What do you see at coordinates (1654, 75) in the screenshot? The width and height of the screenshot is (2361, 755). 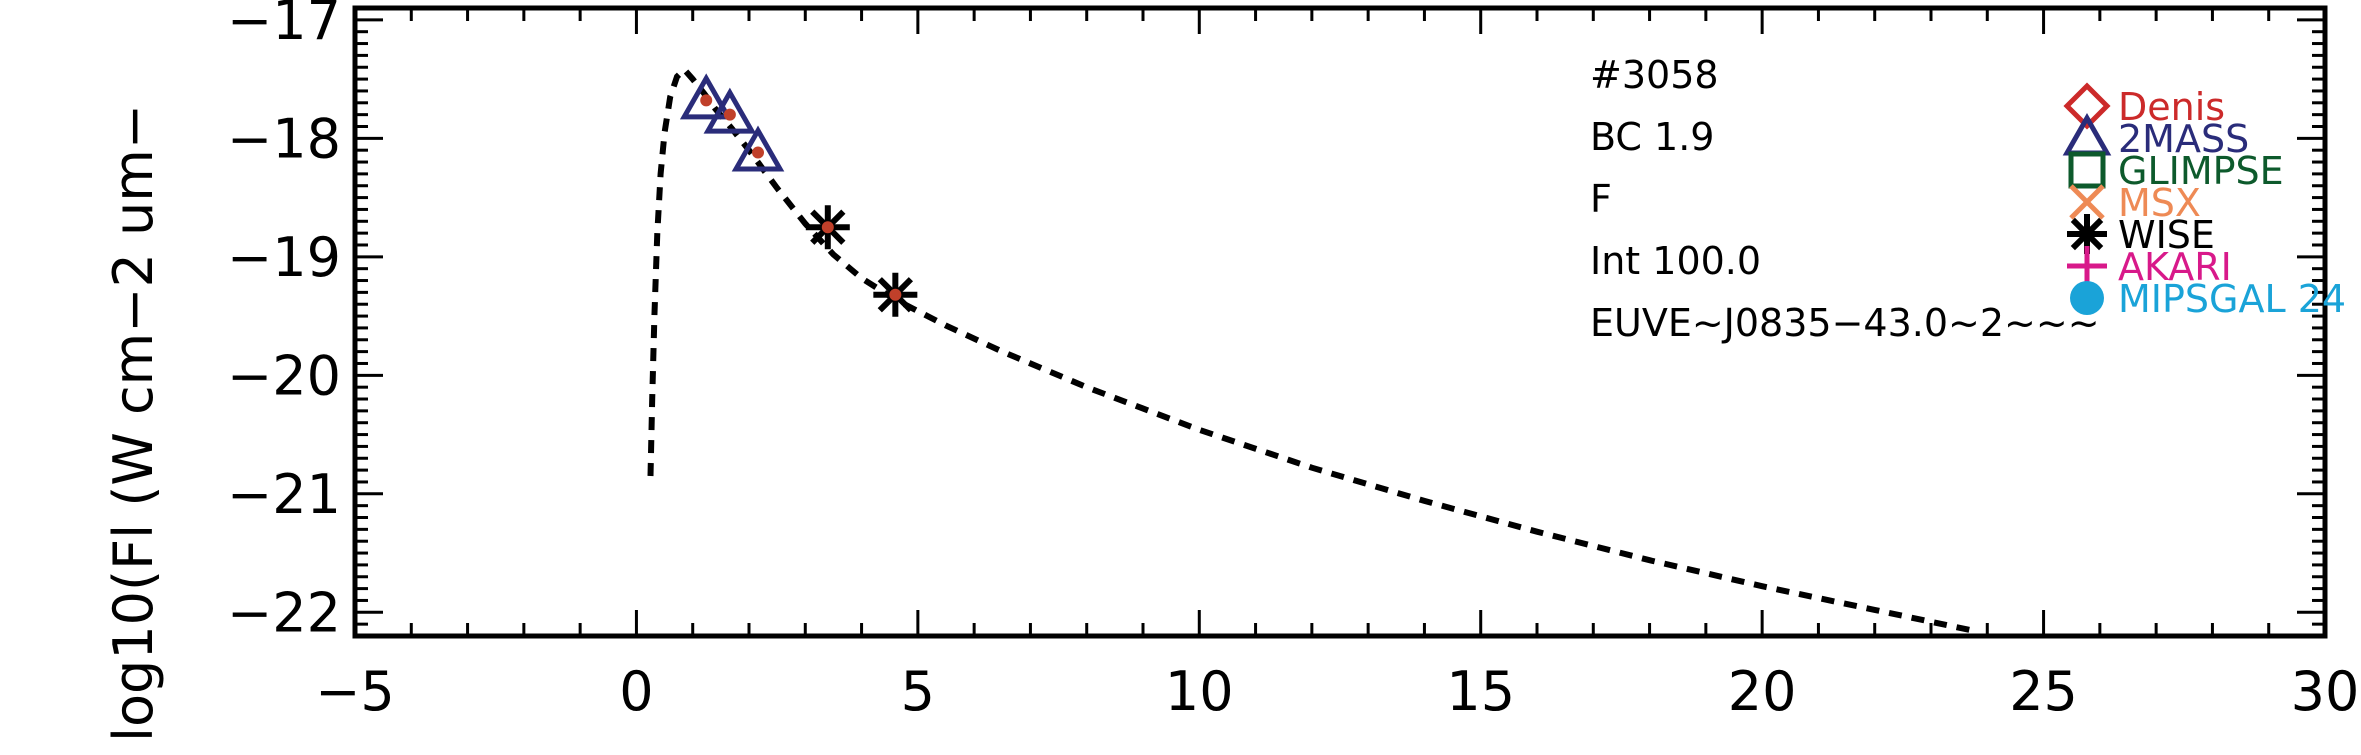 I see `info-annotation: #3058` at bounding box center [1654, 75].